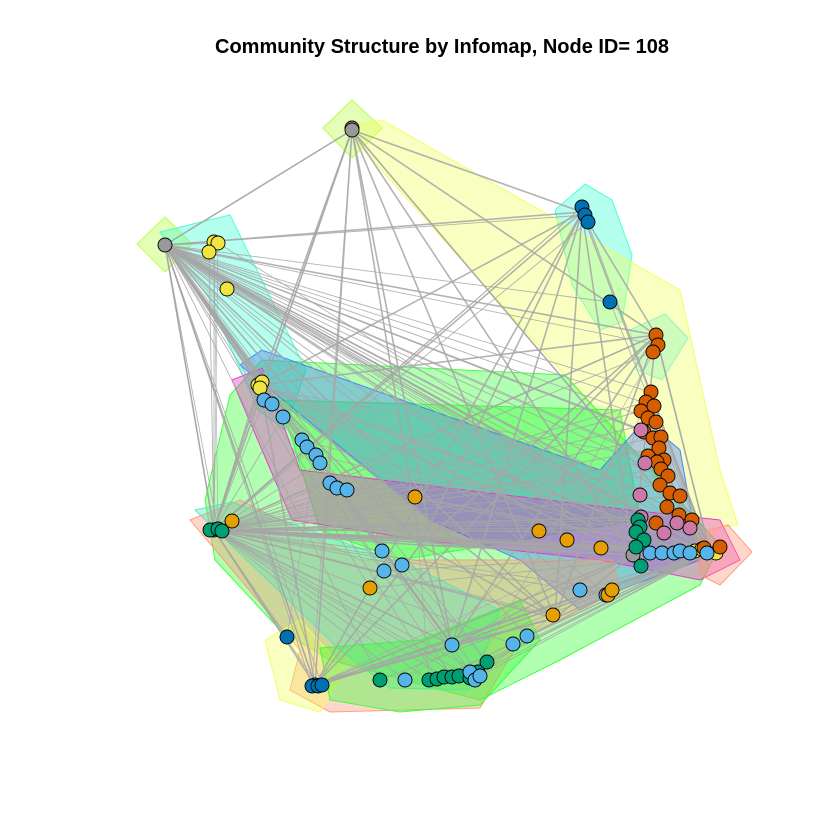 The image size is (840, 840). Describe the element at coordinates (287, 637) in the screenshot. I see `node-blue` at that location.